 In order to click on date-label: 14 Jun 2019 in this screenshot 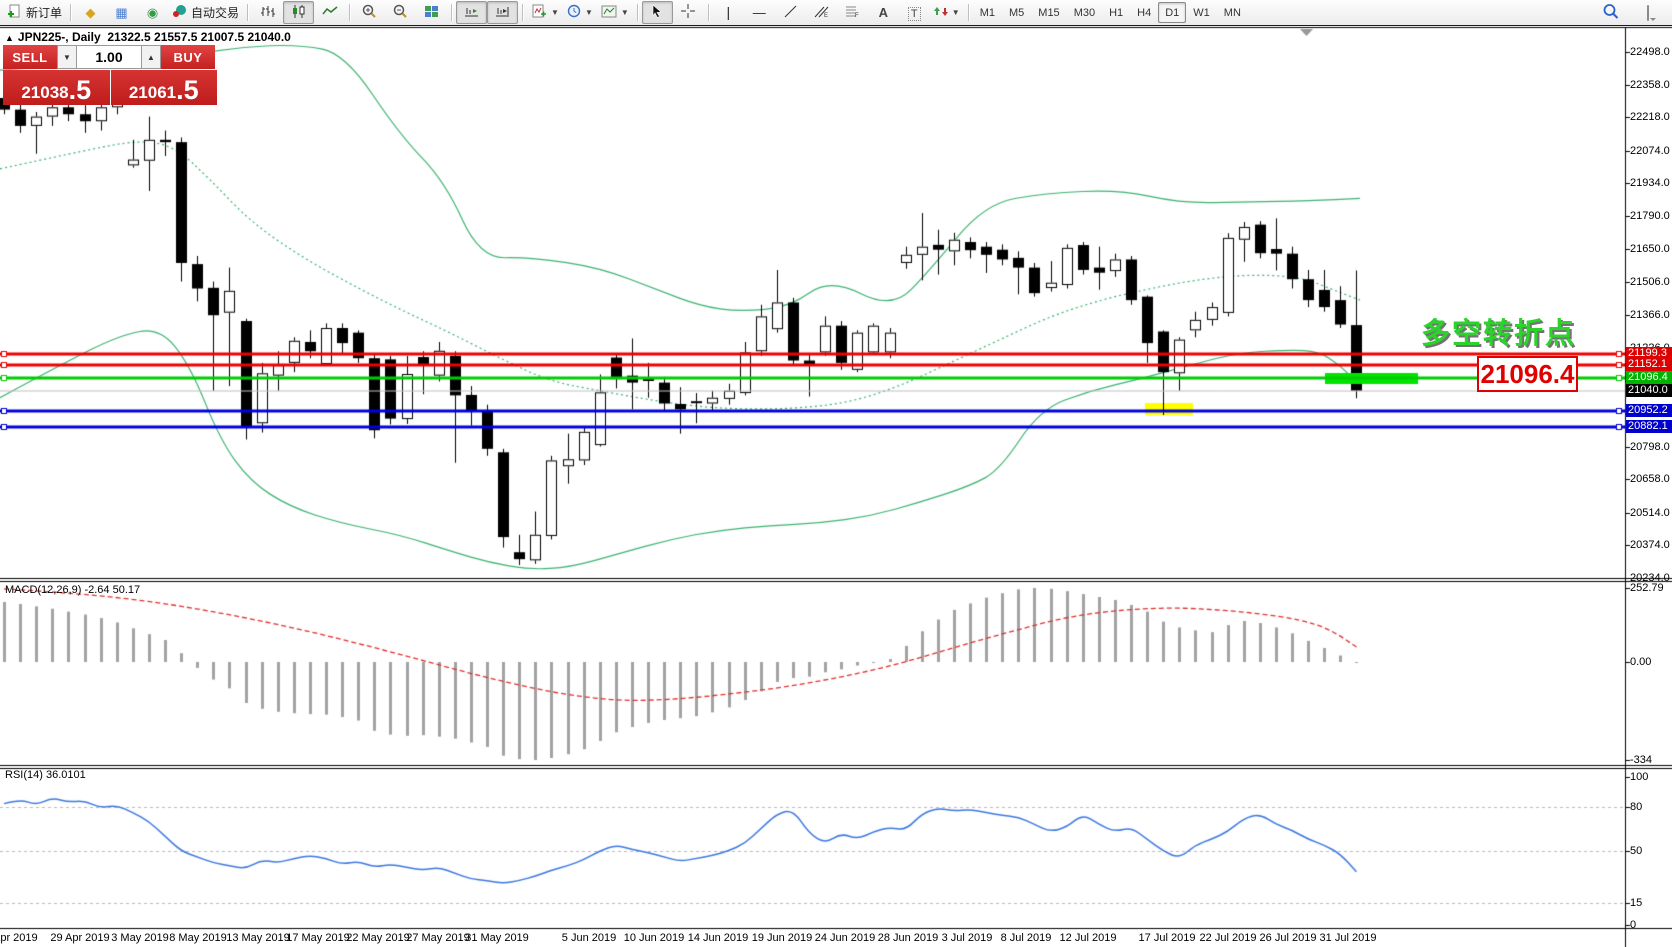, I will do `click(718, 938)`.